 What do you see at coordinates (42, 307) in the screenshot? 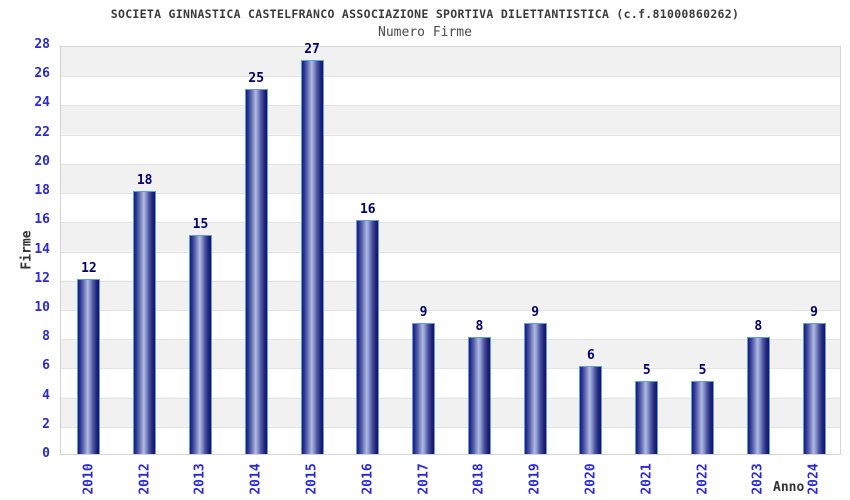
I see `y-tick-label: 10` at bounding box center [42, 307].